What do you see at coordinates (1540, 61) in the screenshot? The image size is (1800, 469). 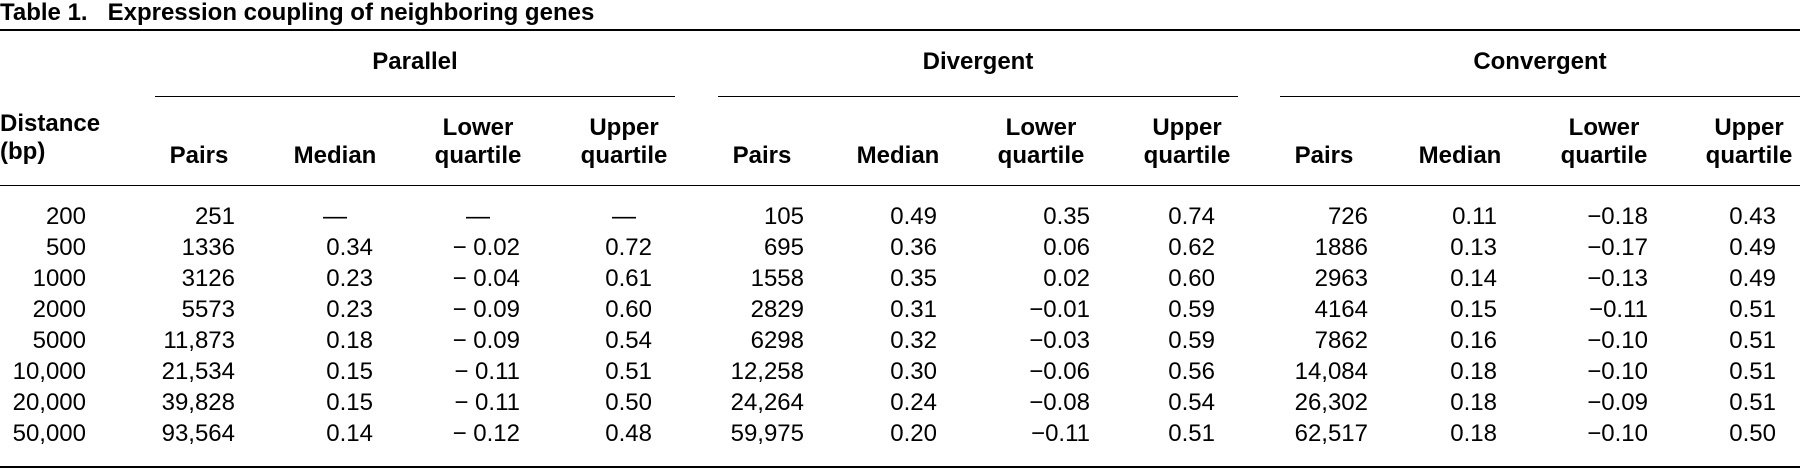 I see `group-header-convergent: Convergent` at bounding box center [1540, 61].